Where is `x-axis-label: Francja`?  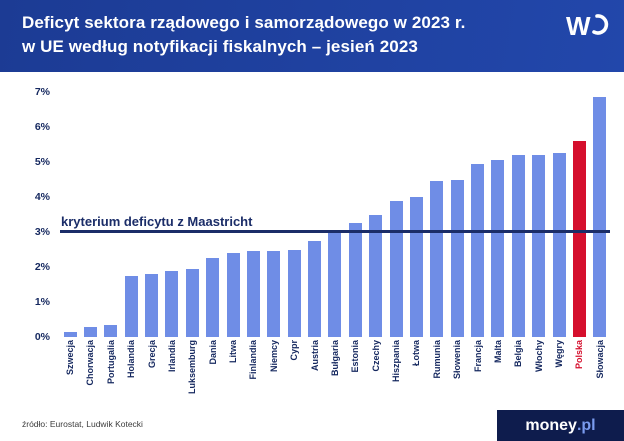 x-axis-label: Francja is located at coordinates (477, 356).